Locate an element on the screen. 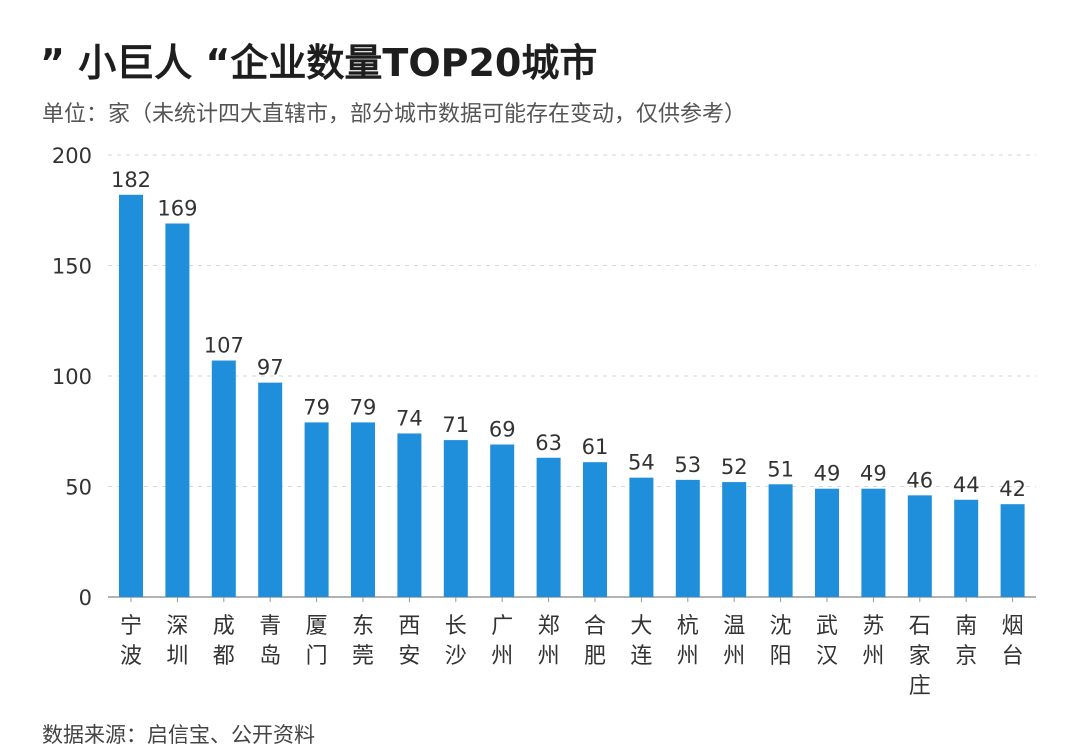 This screenshot has height=756, width=1080. x-tick-label: 武汉 is located at coordinates (827, 641).